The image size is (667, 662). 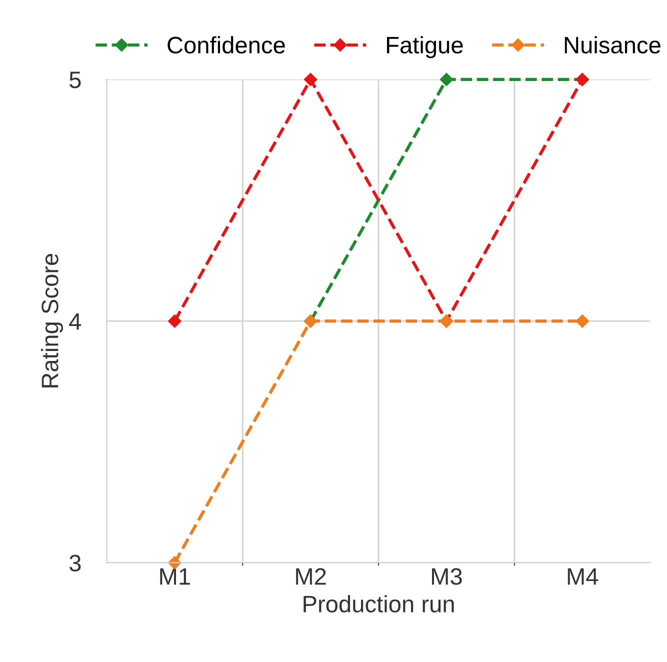 What do you see at coordinates (583, 576) in the screenshot?
I see `x-tick-label: M4` at bounding box center [583, 576].